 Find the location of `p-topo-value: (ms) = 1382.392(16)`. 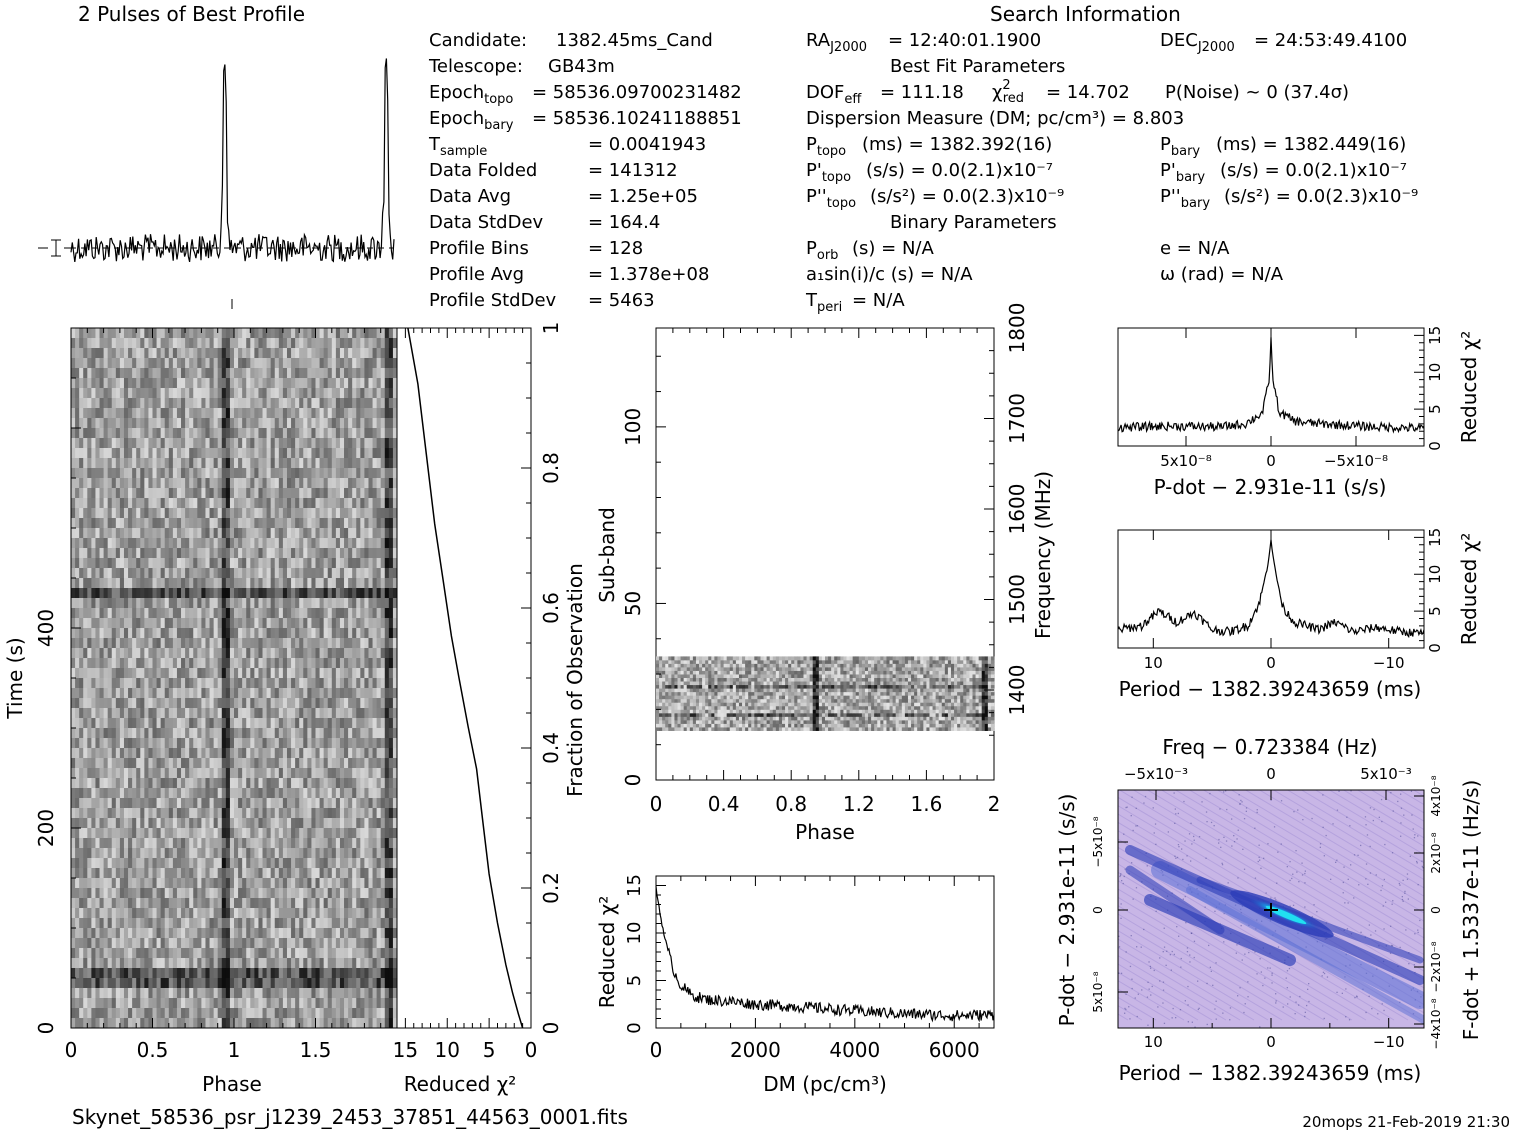

p-topo-value: (ms) = 1382.392(16) is located at coordinates (957, 144).